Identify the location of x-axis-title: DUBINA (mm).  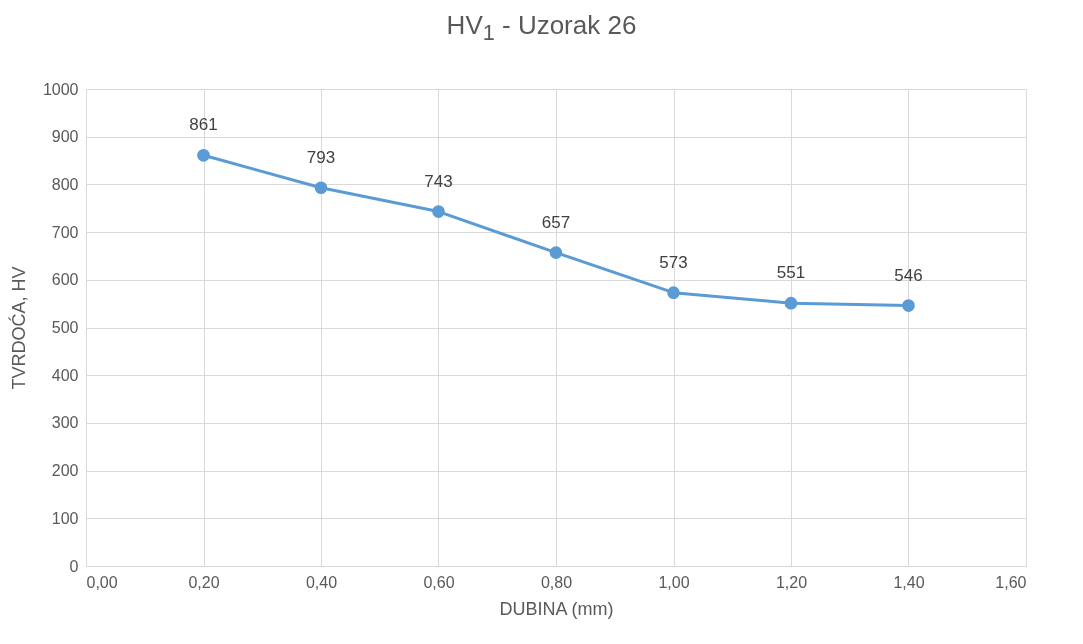
(556, 608).